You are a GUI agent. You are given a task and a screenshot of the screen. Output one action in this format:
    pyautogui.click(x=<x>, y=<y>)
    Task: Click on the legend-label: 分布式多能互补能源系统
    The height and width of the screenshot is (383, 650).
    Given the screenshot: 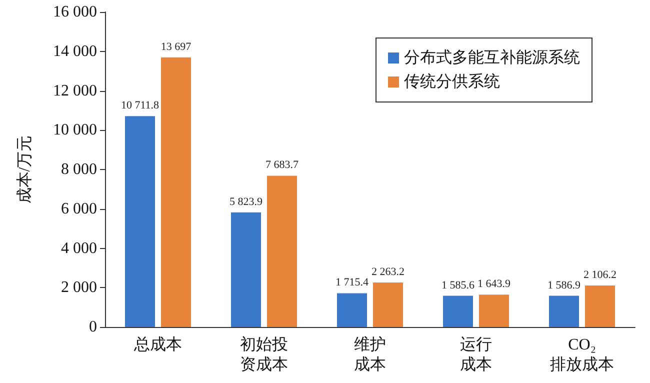 What is the action you would take?
    pyautogui.click(x=492, y=57)
    